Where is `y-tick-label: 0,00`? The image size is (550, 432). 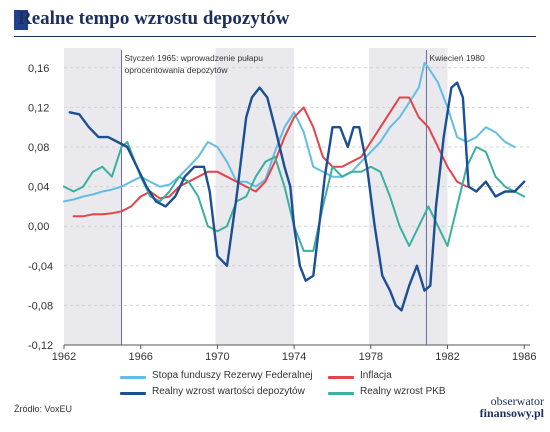 y-tick-label: 0,00 is located at coordinates (38, 227).